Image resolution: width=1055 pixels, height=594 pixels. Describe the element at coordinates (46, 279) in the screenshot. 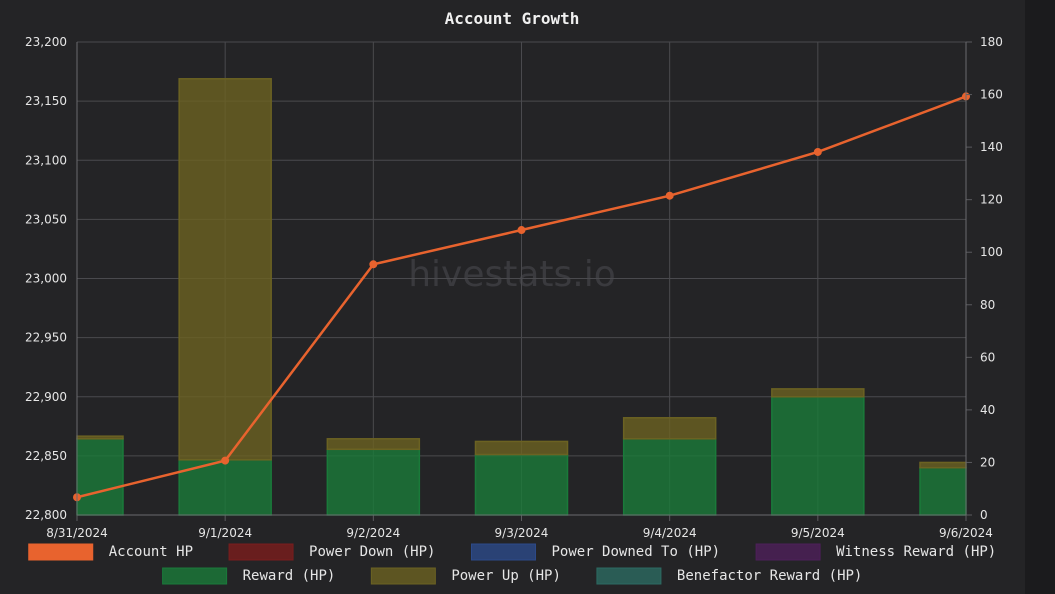

I see `y-left-tick-label: 23,000` at that location.